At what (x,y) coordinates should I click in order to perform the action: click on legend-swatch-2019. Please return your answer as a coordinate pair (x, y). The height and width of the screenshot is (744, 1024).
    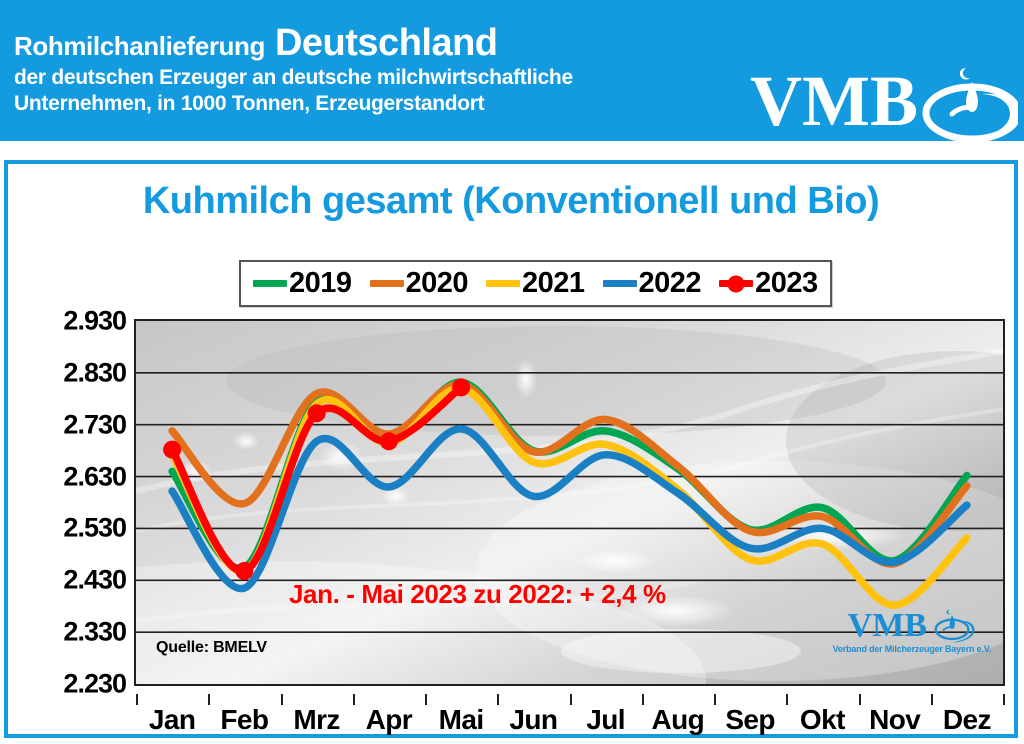
    Looking at the image, I should click on (270, 283).